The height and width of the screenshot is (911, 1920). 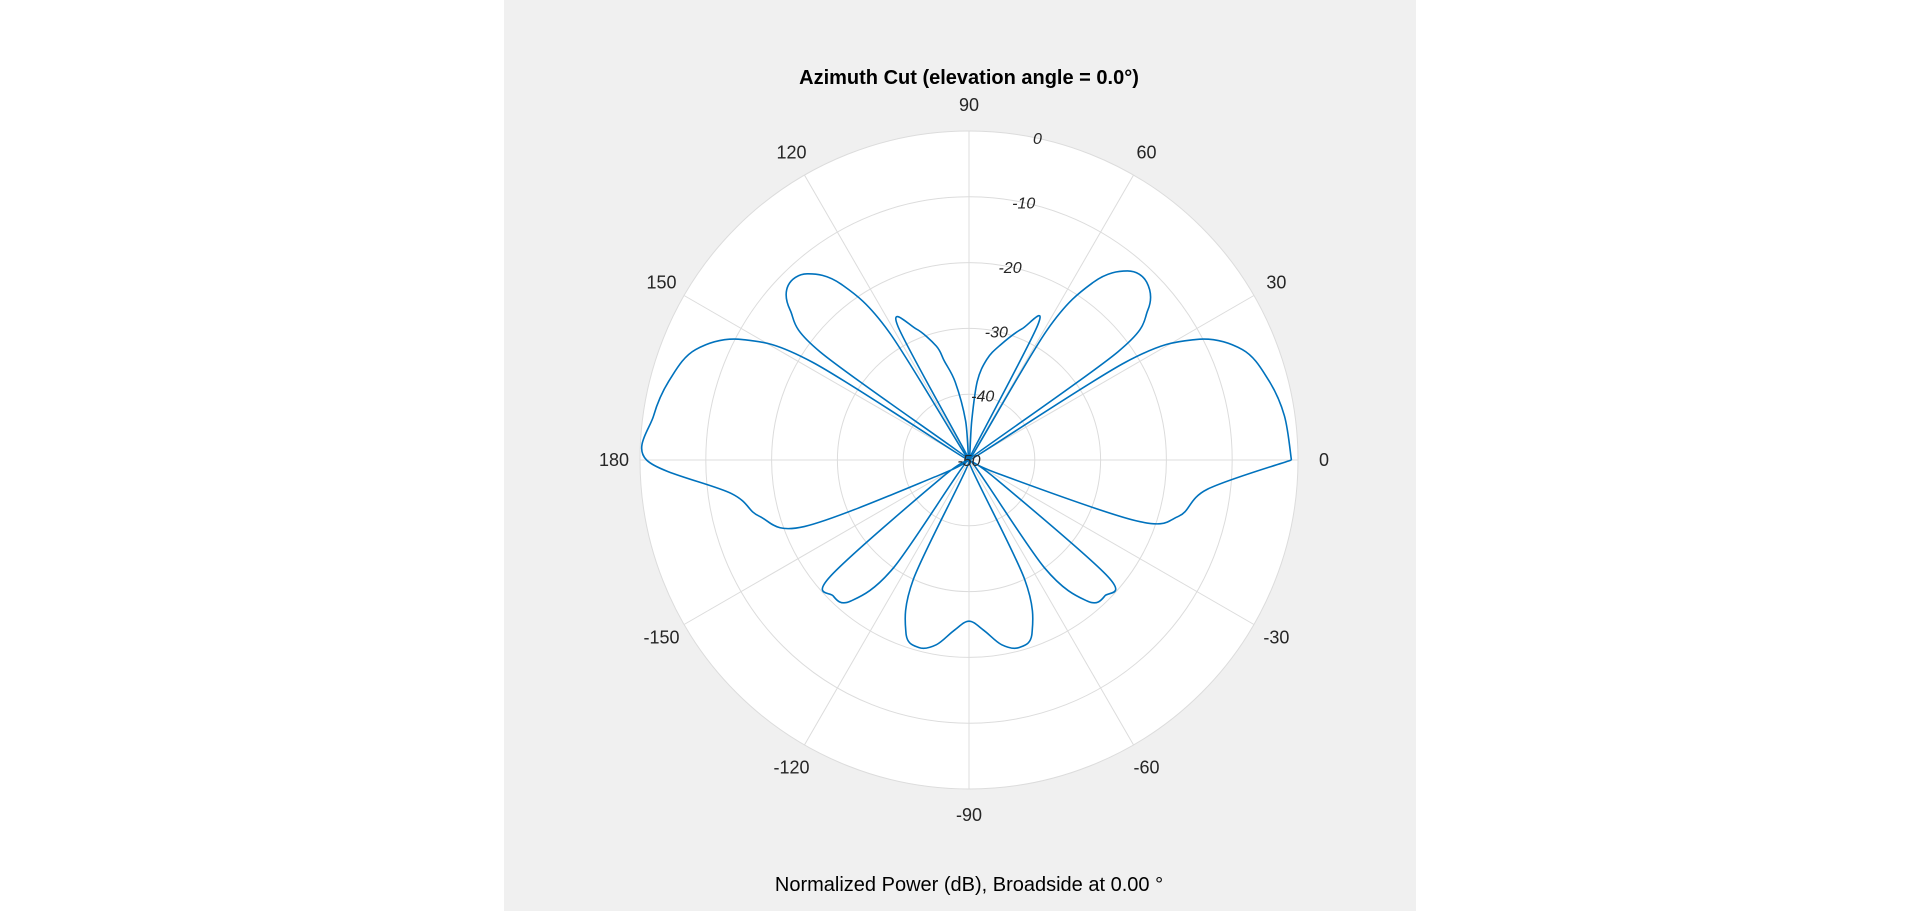 What do you see at coordinates (969, 78) in the screenshot?
I see `chart-title: Azimuth Cut (elevation angle = 0.0°)` at bounding box center [969, 78].